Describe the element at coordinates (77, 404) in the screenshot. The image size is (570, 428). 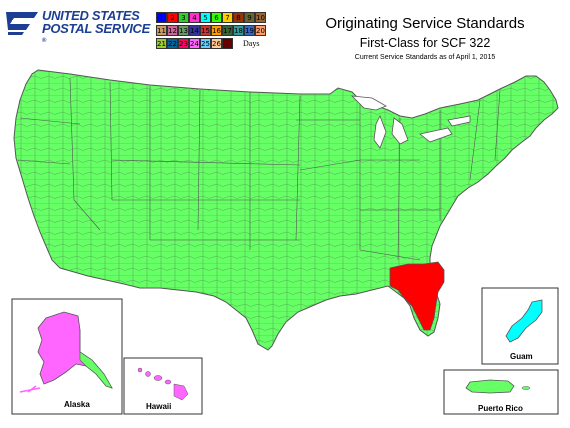
I see `alaska-label: Alaska` at that location.